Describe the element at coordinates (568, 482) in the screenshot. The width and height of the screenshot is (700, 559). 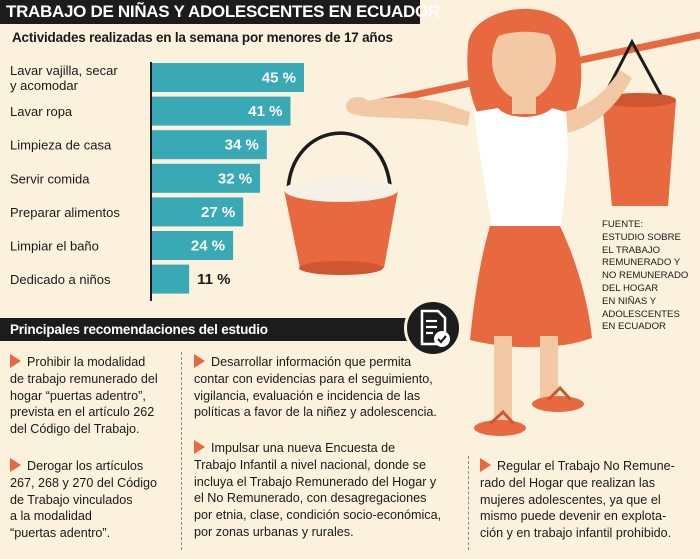
I see `recommendation-line: rado del Hogar que realizan las` at that location.